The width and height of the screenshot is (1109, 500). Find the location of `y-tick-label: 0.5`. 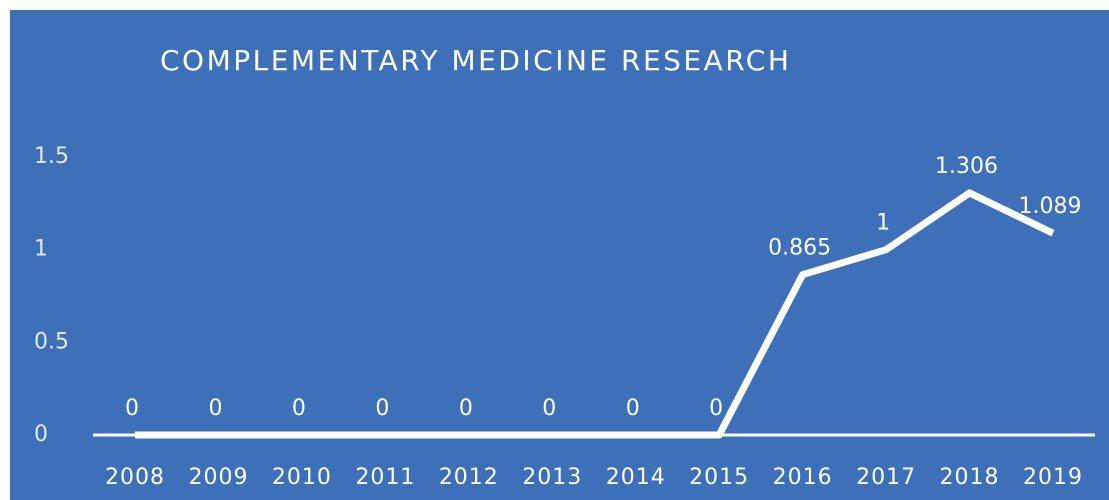

y-tick-label: 0.5 is located at coordinates (51, 341).